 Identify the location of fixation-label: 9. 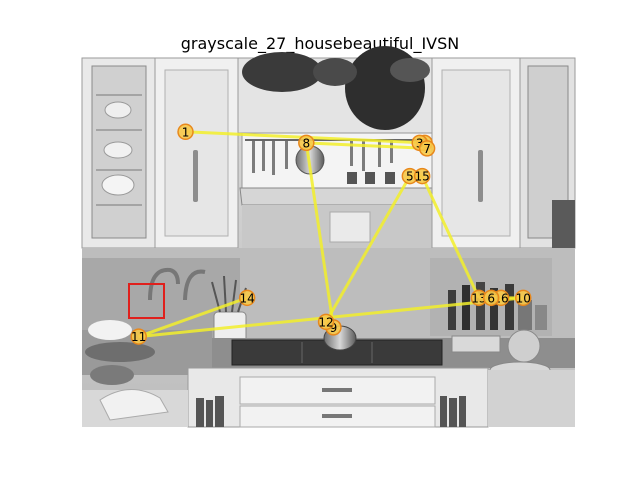
(334, 328).